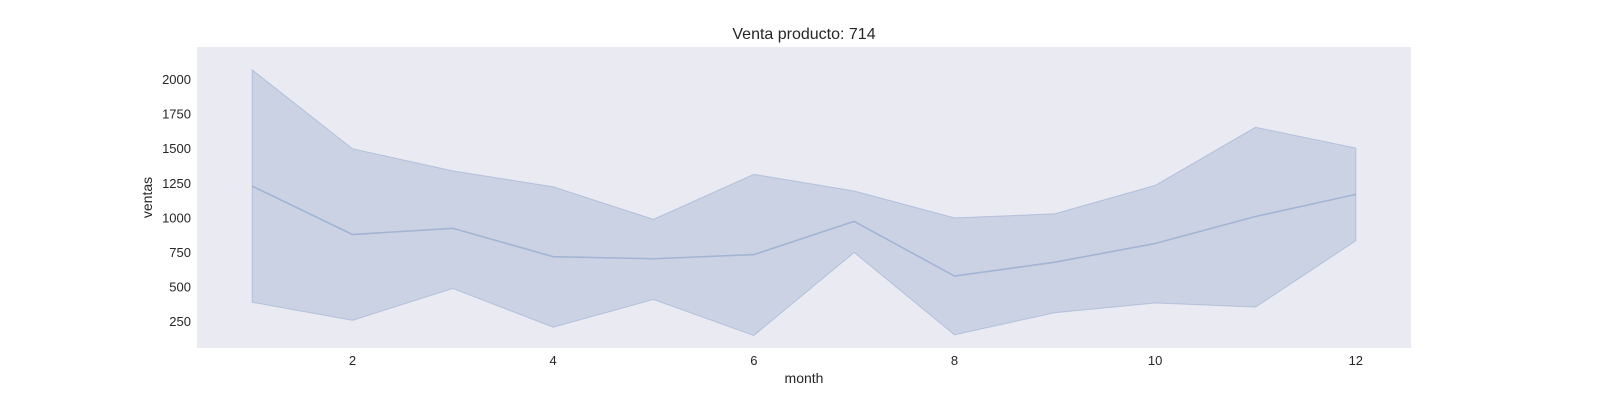 Image resolution: width=1600 pixels, height=400 pixels. Describe the element at coordinates (180, 287) in the screenshot. I see `y-tick-label: 500` at that location.